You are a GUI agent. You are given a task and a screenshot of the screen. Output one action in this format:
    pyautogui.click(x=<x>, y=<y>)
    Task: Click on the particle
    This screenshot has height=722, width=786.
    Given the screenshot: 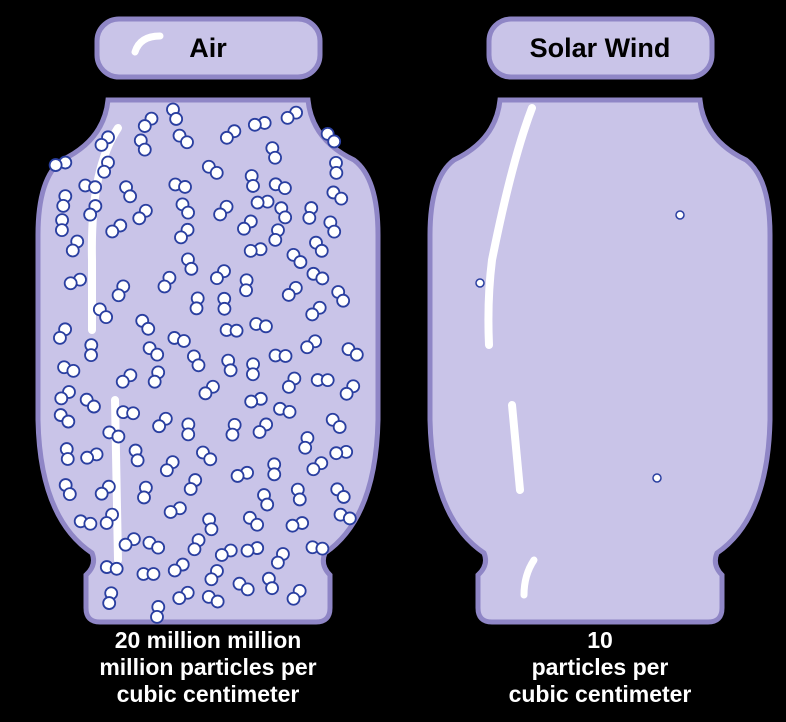 What is the action you would take?
    pyautogui.click(x=480, y=283)
    